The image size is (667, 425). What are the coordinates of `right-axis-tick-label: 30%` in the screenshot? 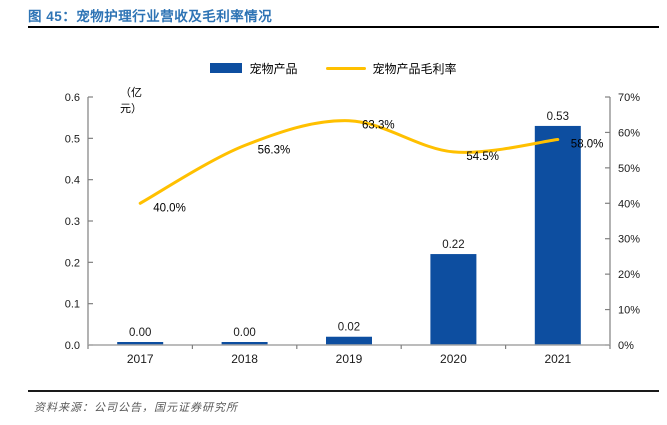 It's located at (629, 240).